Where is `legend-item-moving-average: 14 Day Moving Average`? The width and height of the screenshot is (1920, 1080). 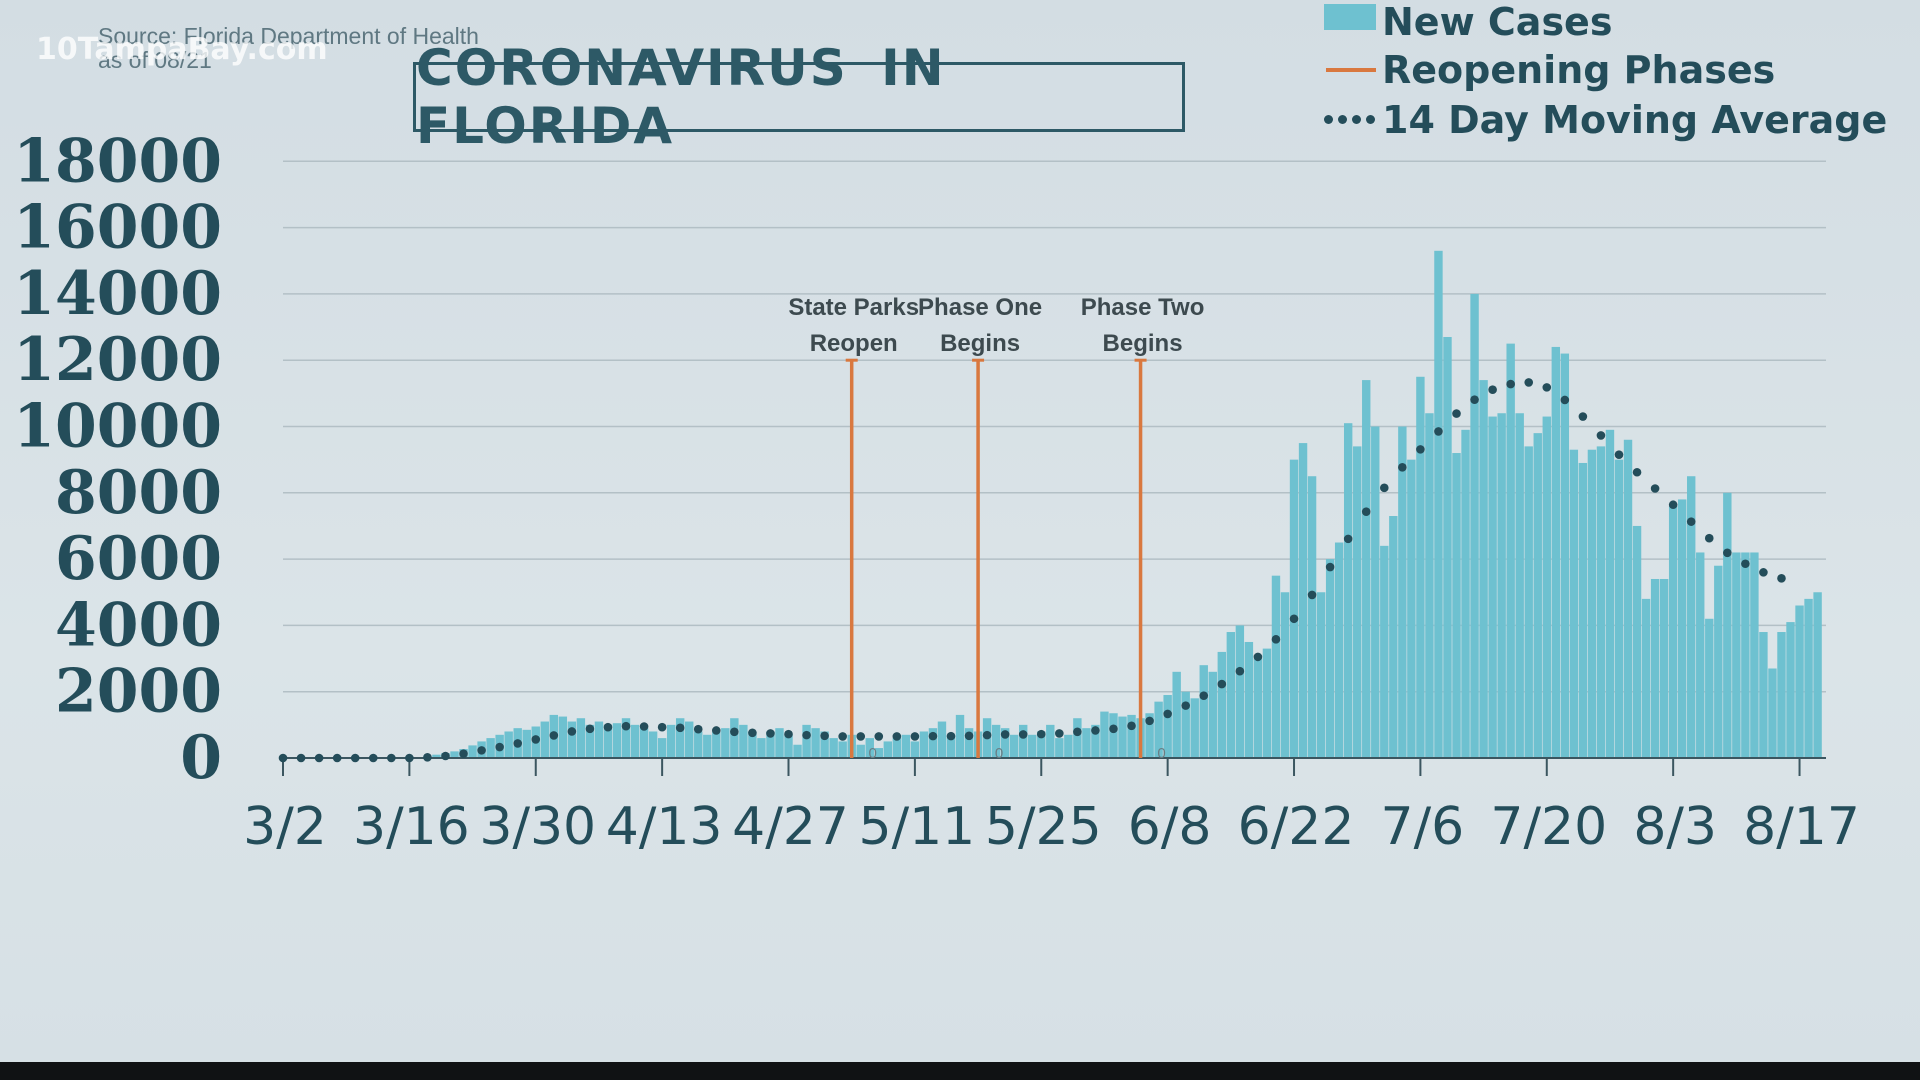 legend-item-moving-average: 14 Day Moving Average is located at coordinates (1606, 120).